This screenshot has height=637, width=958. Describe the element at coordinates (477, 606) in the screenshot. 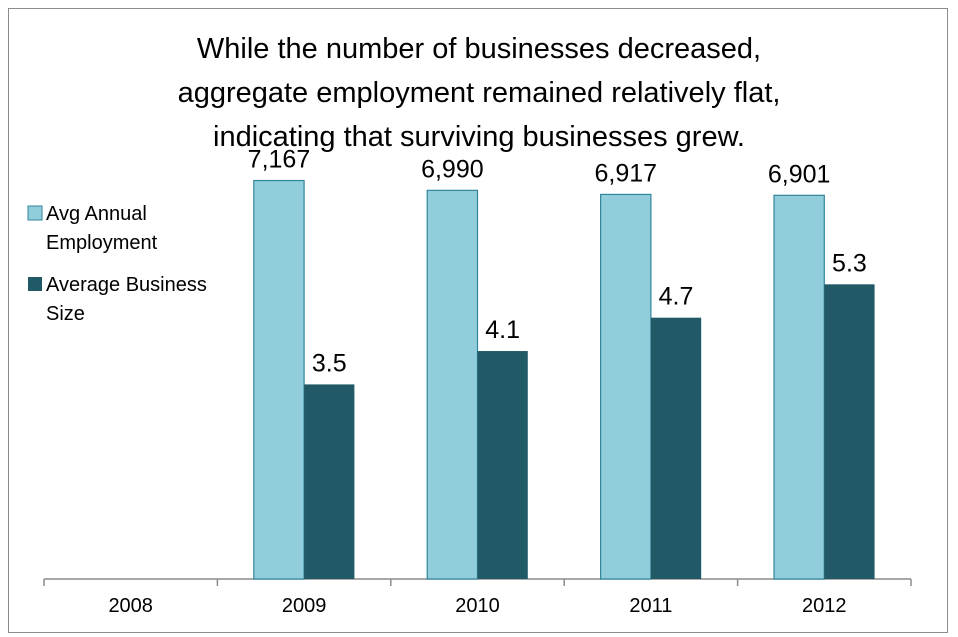

I see `x-tick-label: 2010` at that location.